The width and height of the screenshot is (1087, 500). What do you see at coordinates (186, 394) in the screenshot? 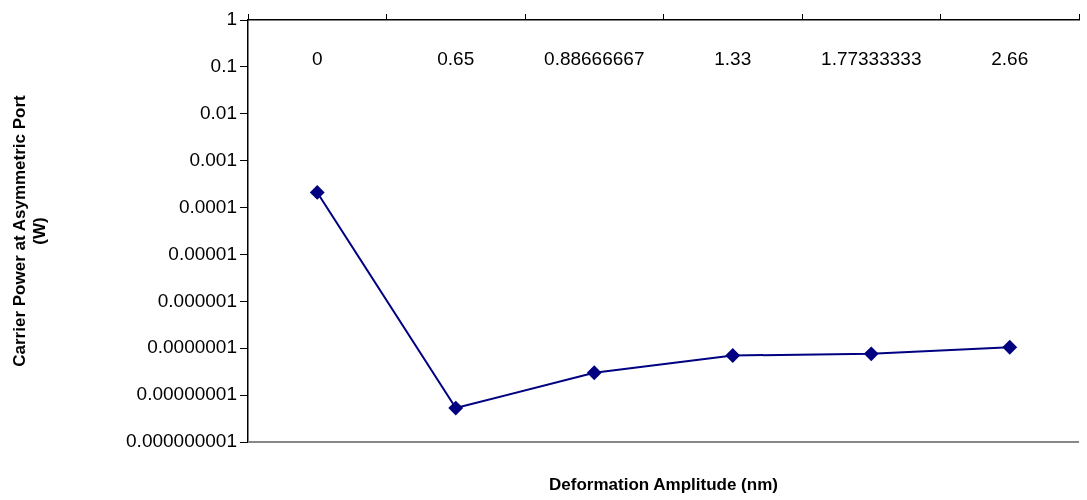
I see `y-tick-label: 0.00000001` at bounding box center [186, 394].